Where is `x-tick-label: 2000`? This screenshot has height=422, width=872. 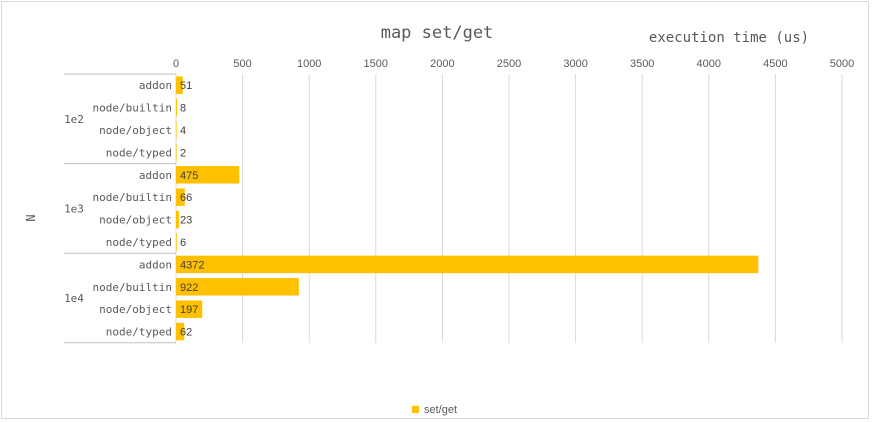
x-tick-label: 2000 is located at coordinates (442, 64).